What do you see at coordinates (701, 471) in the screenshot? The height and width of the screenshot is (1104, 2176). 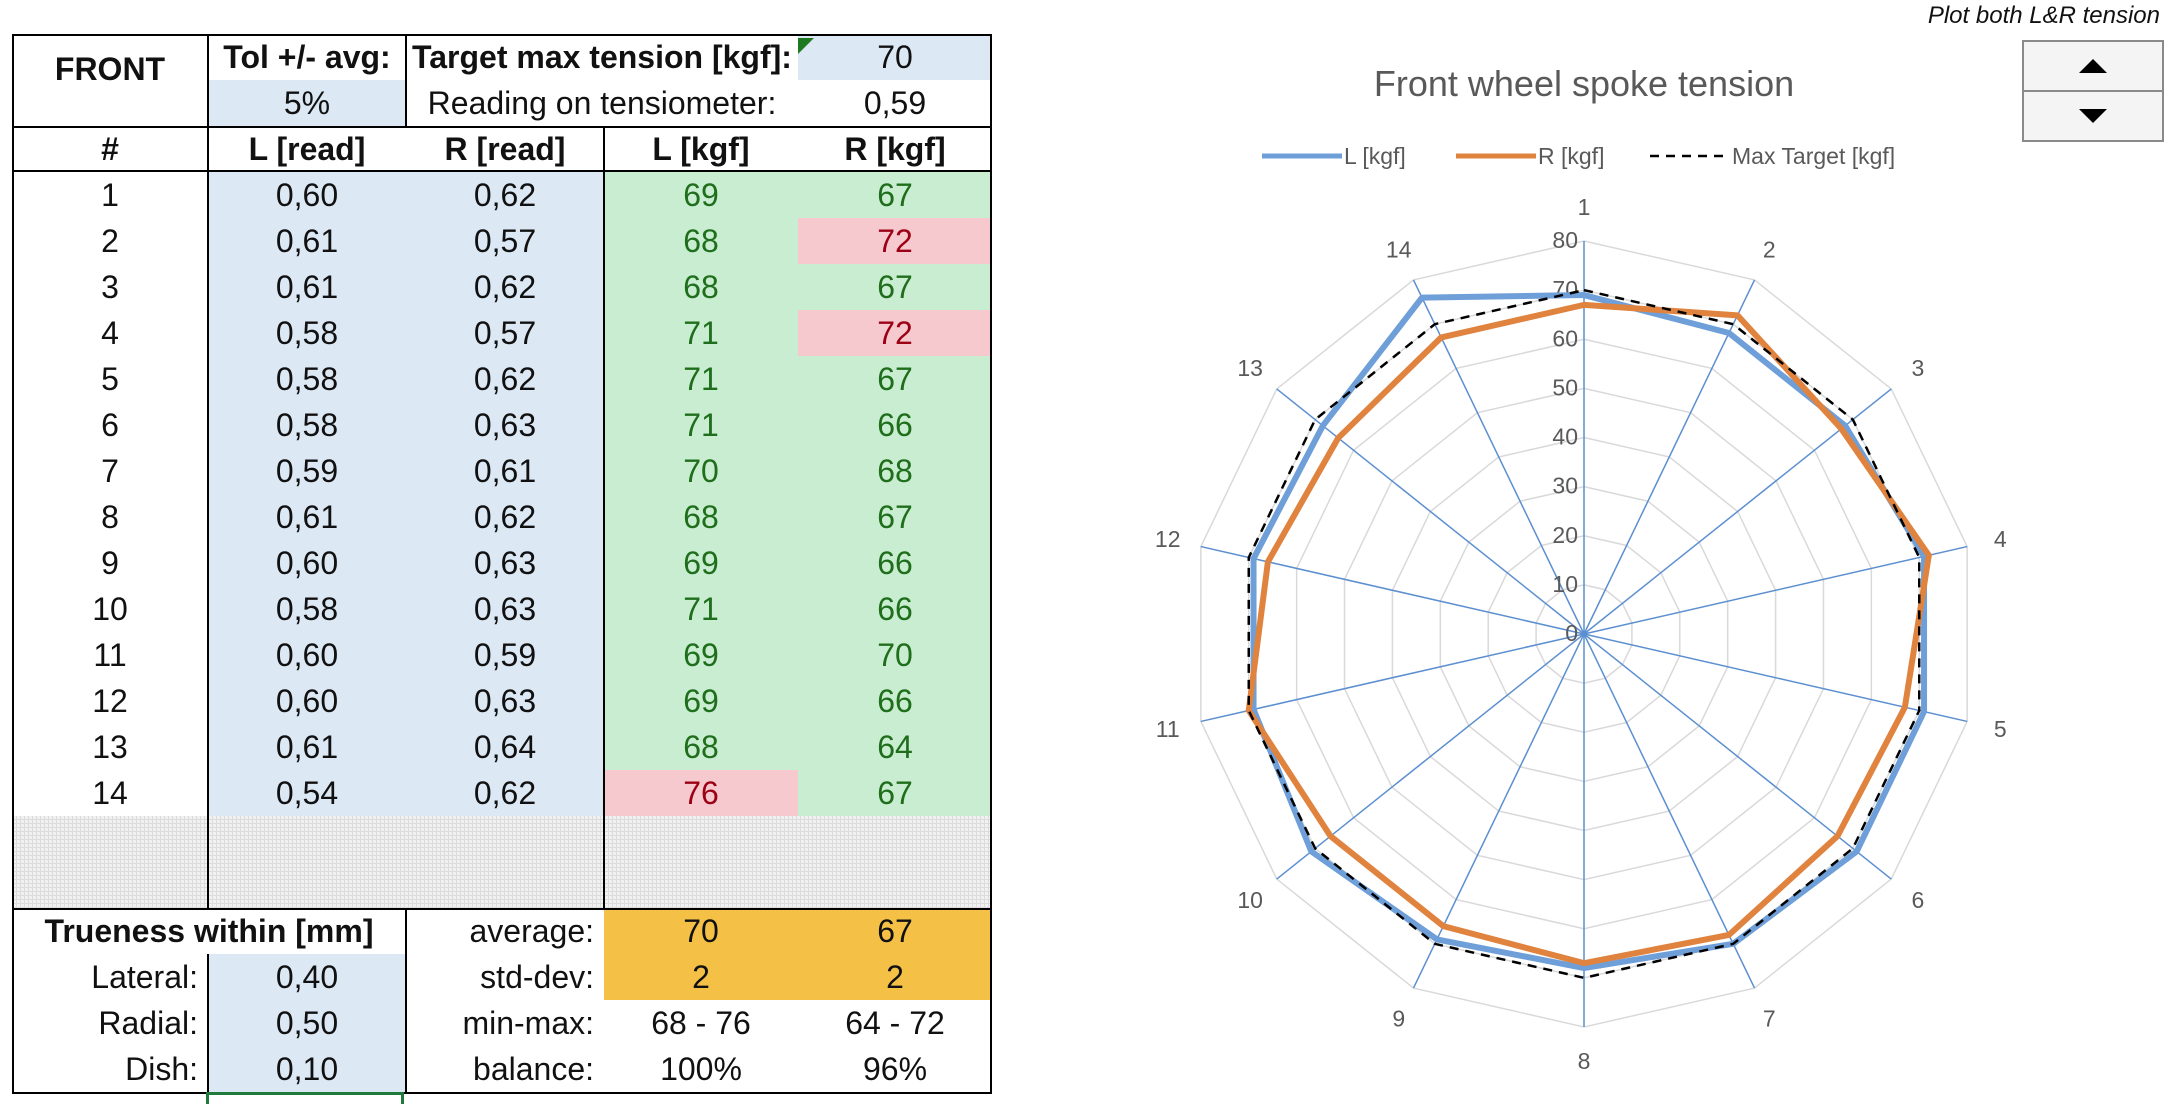 I see `l-kgf-cell: 70` at bounding box center [701, 471].